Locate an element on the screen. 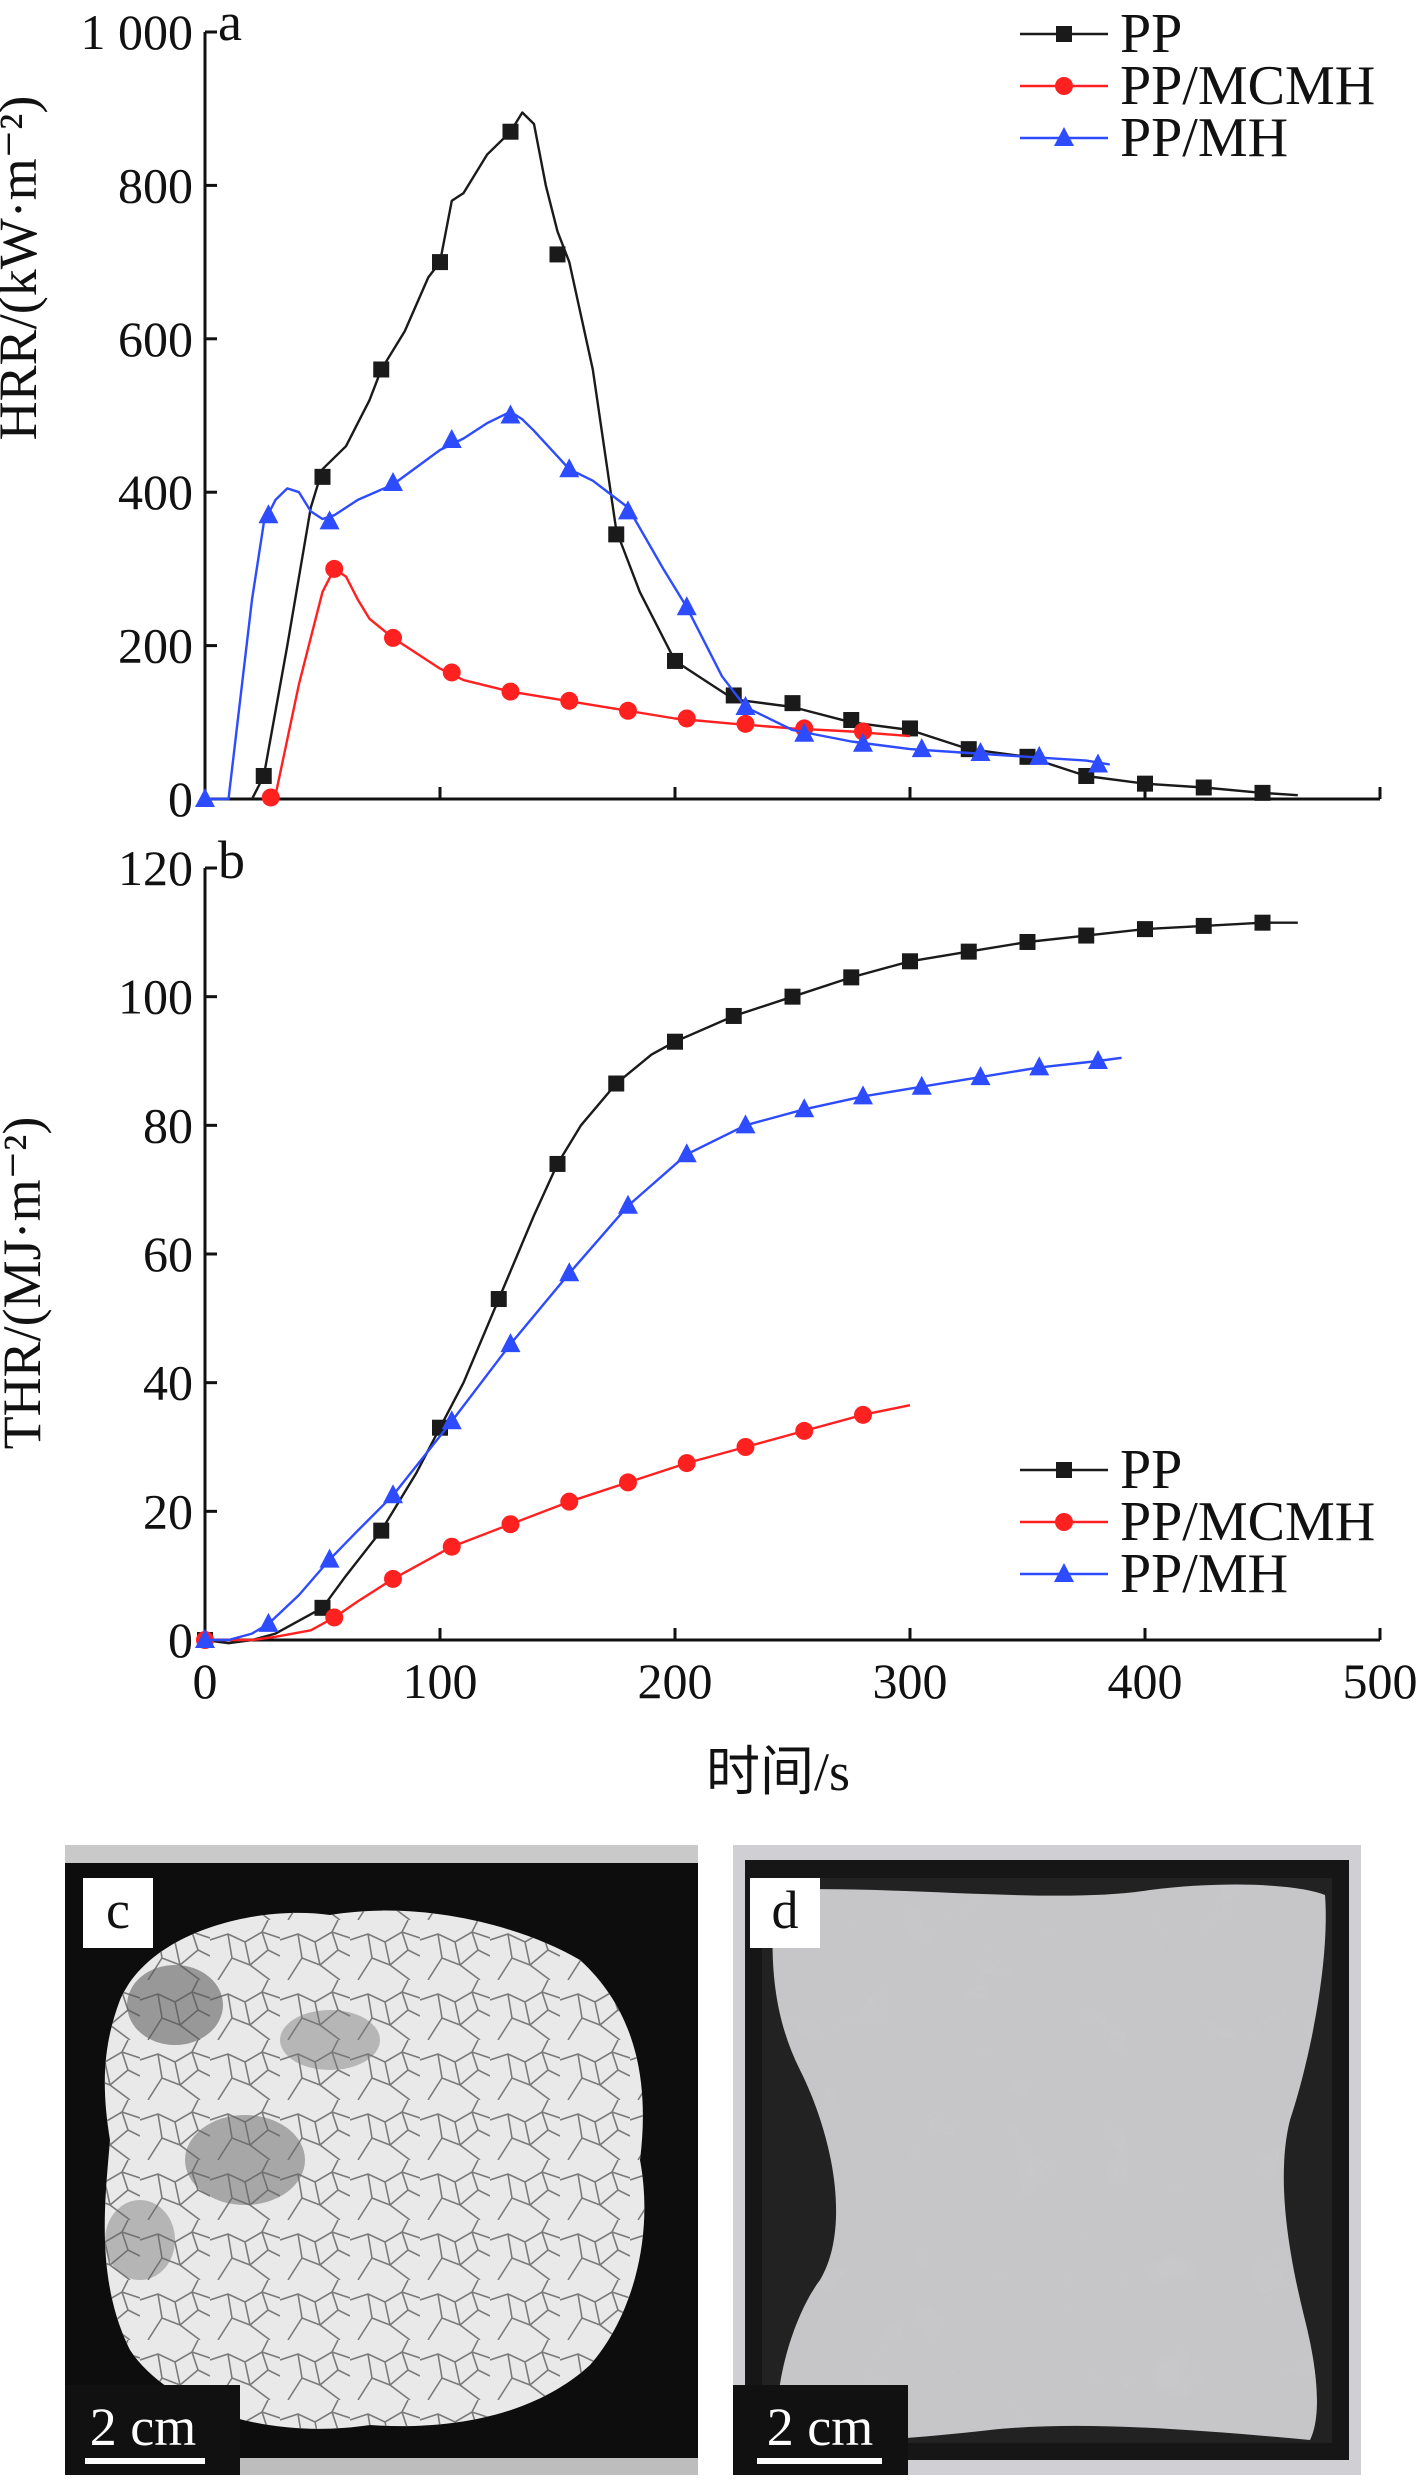 This screenshot has height=2492, width=1417. panel-a-series-line-pp-mh is located at coordinates (657, 605).